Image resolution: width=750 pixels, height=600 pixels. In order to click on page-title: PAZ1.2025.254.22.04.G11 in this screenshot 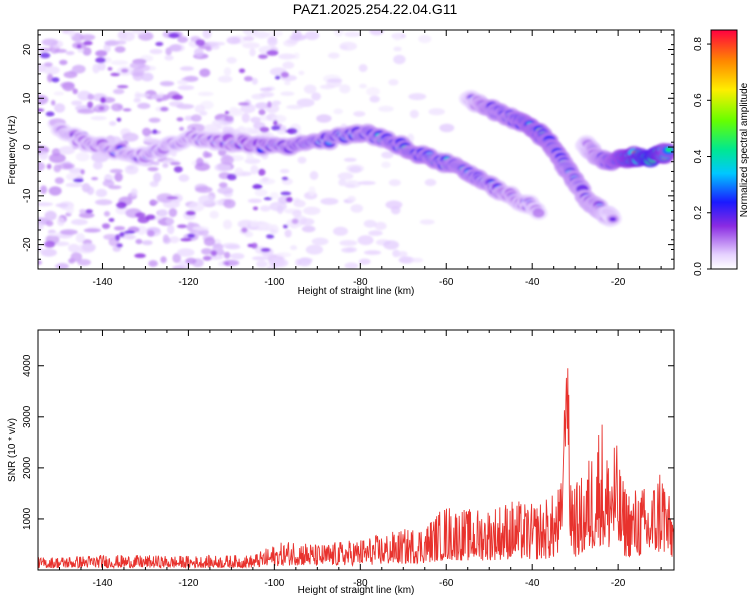, I will do `click(375, 9)`.